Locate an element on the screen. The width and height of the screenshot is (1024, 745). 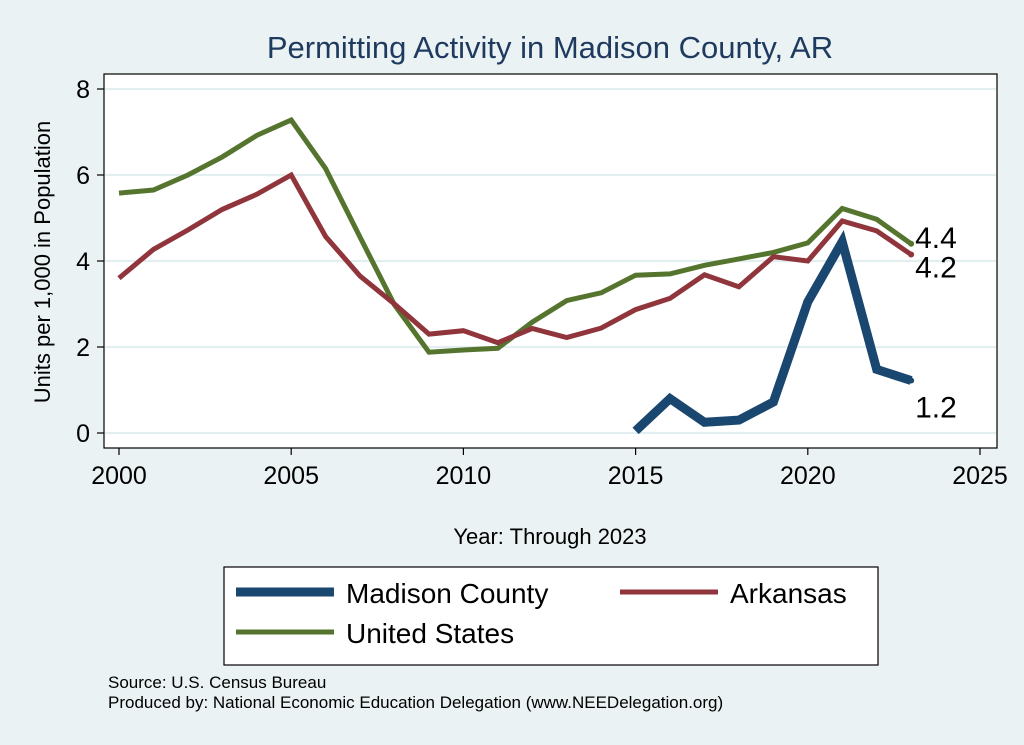
series-line-madison-county is located at coordinates (772, 332).